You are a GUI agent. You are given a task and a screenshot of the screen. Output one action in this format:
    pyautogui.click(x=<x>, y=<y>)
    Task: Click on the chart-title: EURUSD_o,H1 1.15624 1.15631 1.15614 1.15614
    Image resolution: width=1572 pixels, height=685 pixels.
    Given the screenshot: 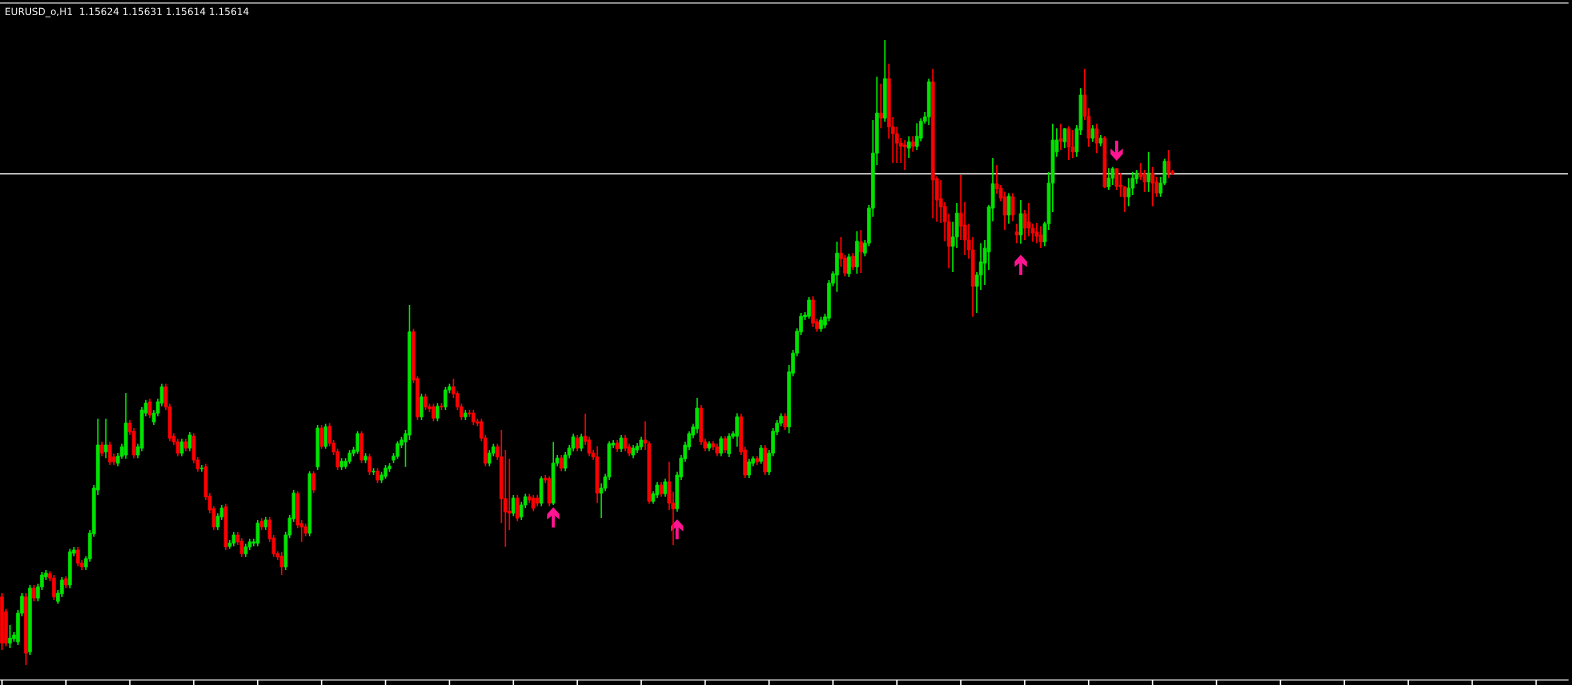 What is the action you would take?
    pyautogui.click(x=127, y=12)
    